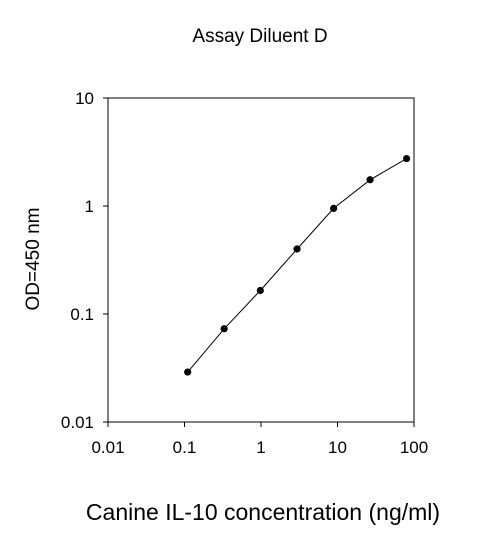  I want to click on y-axis-label: OD=450 nm, so click(33, 259).